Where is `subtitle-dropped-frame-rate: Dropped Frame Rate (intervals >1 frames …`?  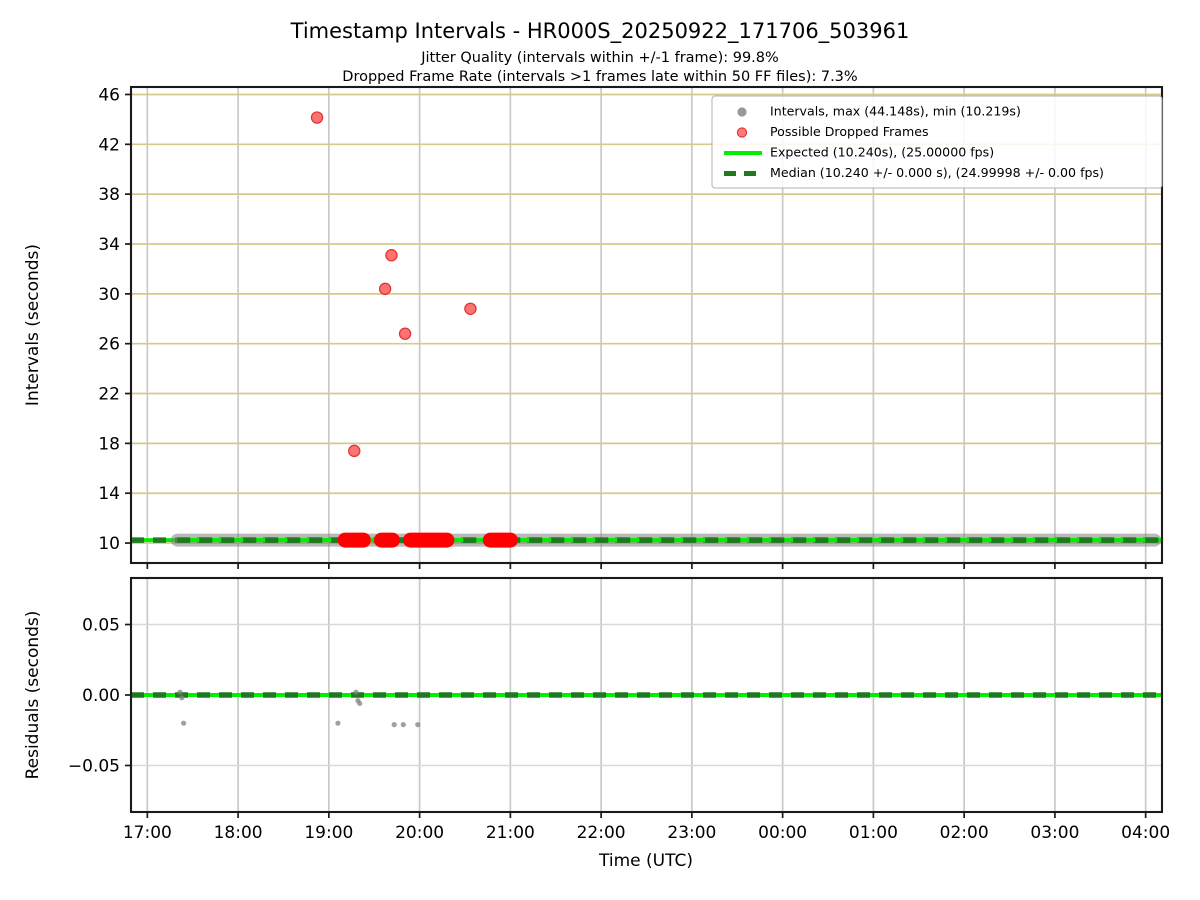
subtitle-dropped-frame-rate: Dropped Frame Rate (intervals >1 frames … is located at coordinates (599, 77).